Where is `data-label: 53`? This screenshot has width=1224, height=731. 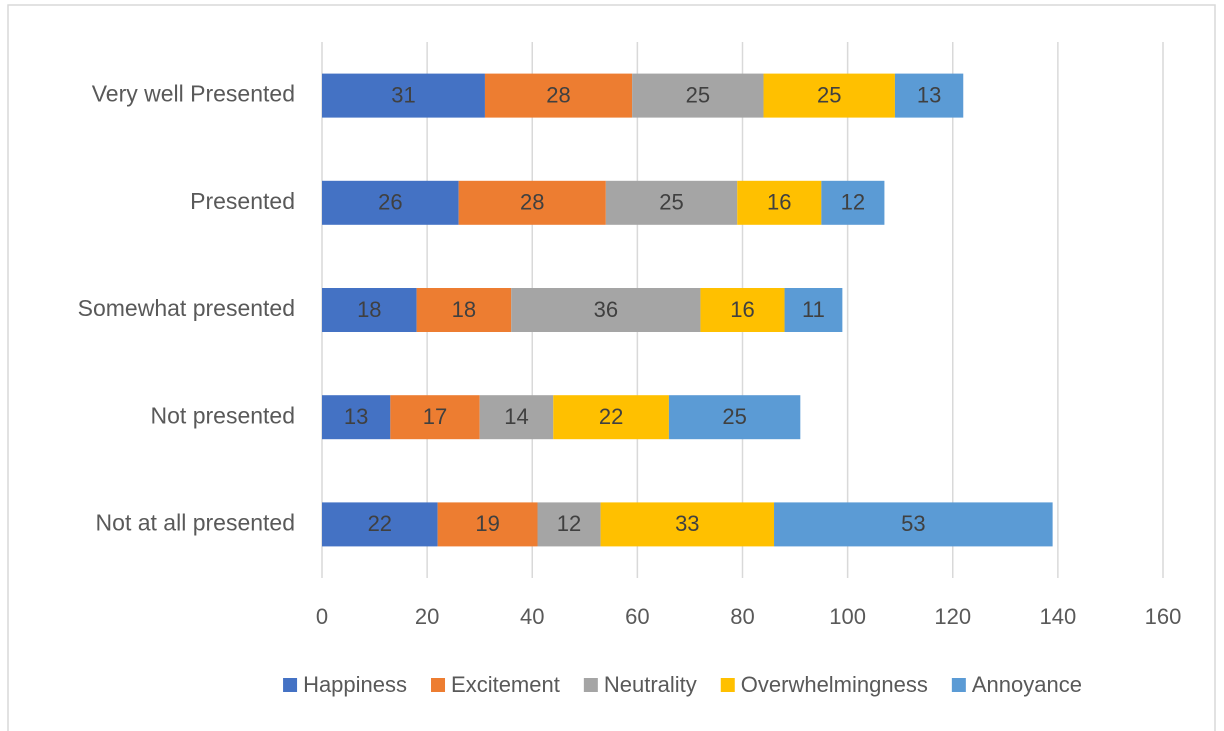
data-label: 53 is located at coordinates (913, 523).